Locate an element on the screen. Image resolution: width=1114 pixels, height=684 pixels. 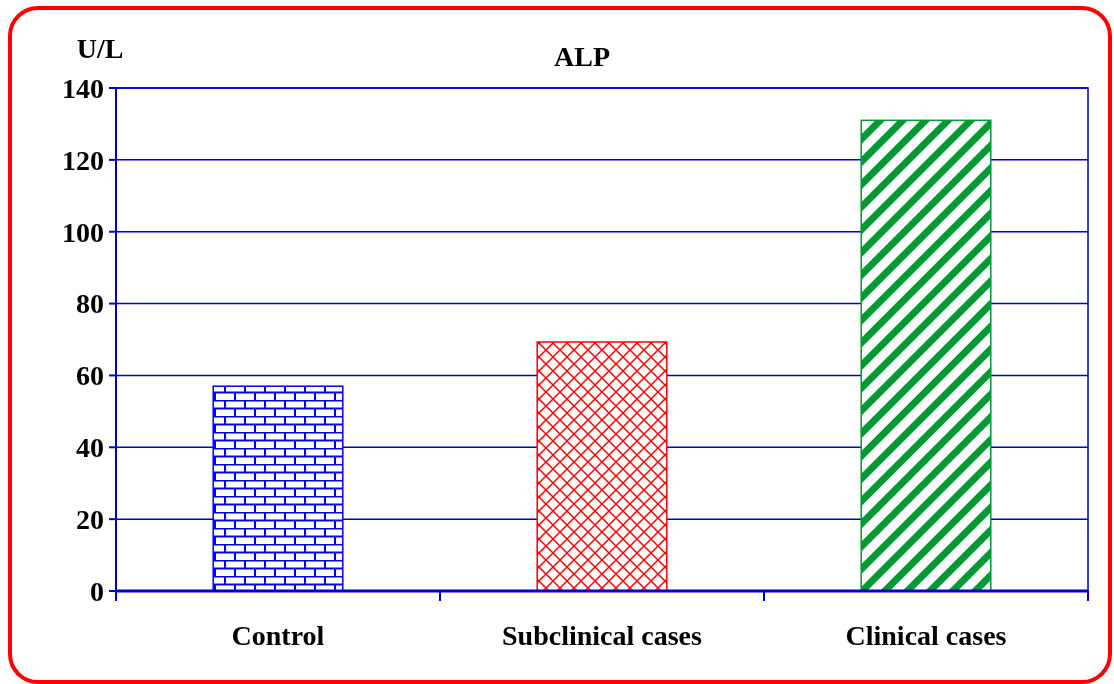
y-tick-label: 40 is located at coordinates (90, 448).